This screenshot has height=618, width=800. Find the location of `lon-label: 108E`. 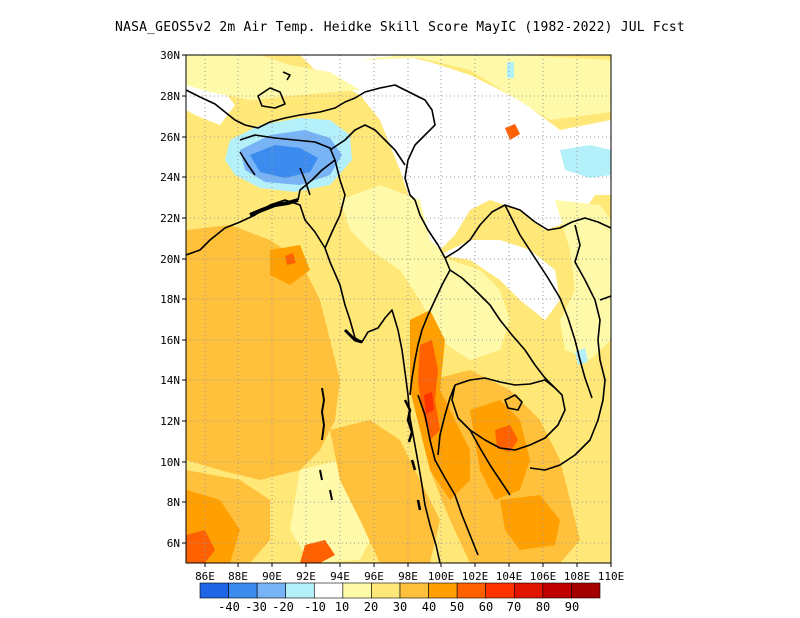

lon-label: 108E is located at coordinates (577, 576).